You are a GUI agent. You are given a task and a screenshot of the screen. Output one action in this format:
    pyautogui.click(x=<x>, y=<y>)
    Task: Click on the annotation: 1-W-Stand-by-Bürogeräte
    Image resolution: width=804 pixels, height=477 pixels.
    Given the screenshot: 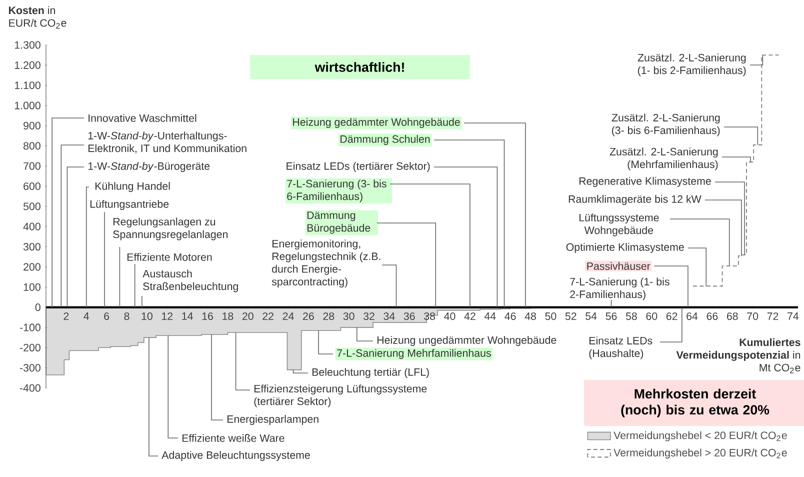 What is the action you would take?
    pyautogui.click(x=149, y=167)
    